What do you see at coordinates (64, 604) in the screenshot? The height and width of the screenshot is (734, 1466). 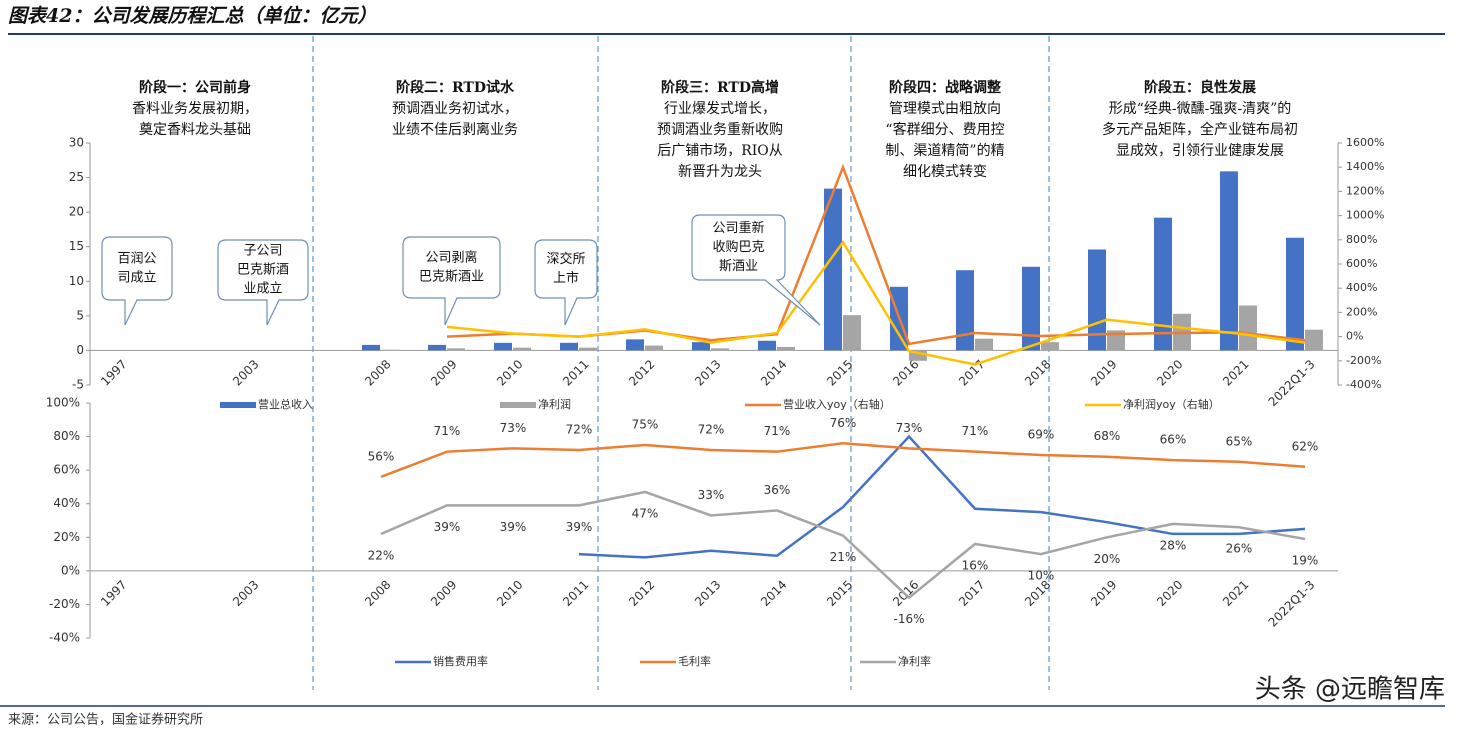 I see `y-tick-label: -20%` at bounding box center [64, 604].